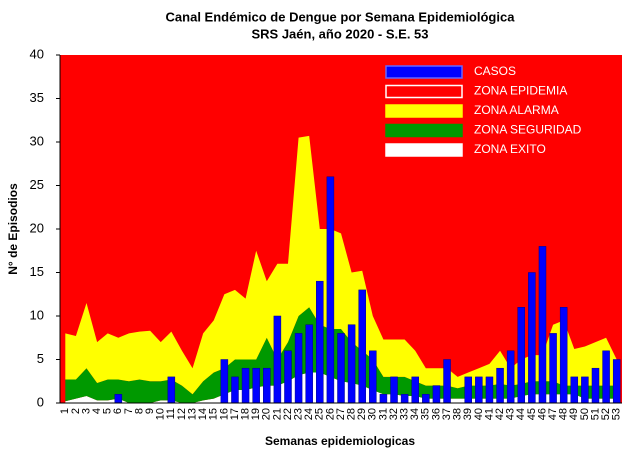 The height and width of the screenshot is (456, 624). Describe the element at coordinates (40, 401) in the screenshot. I see `y-tick-label: 0` at that location.